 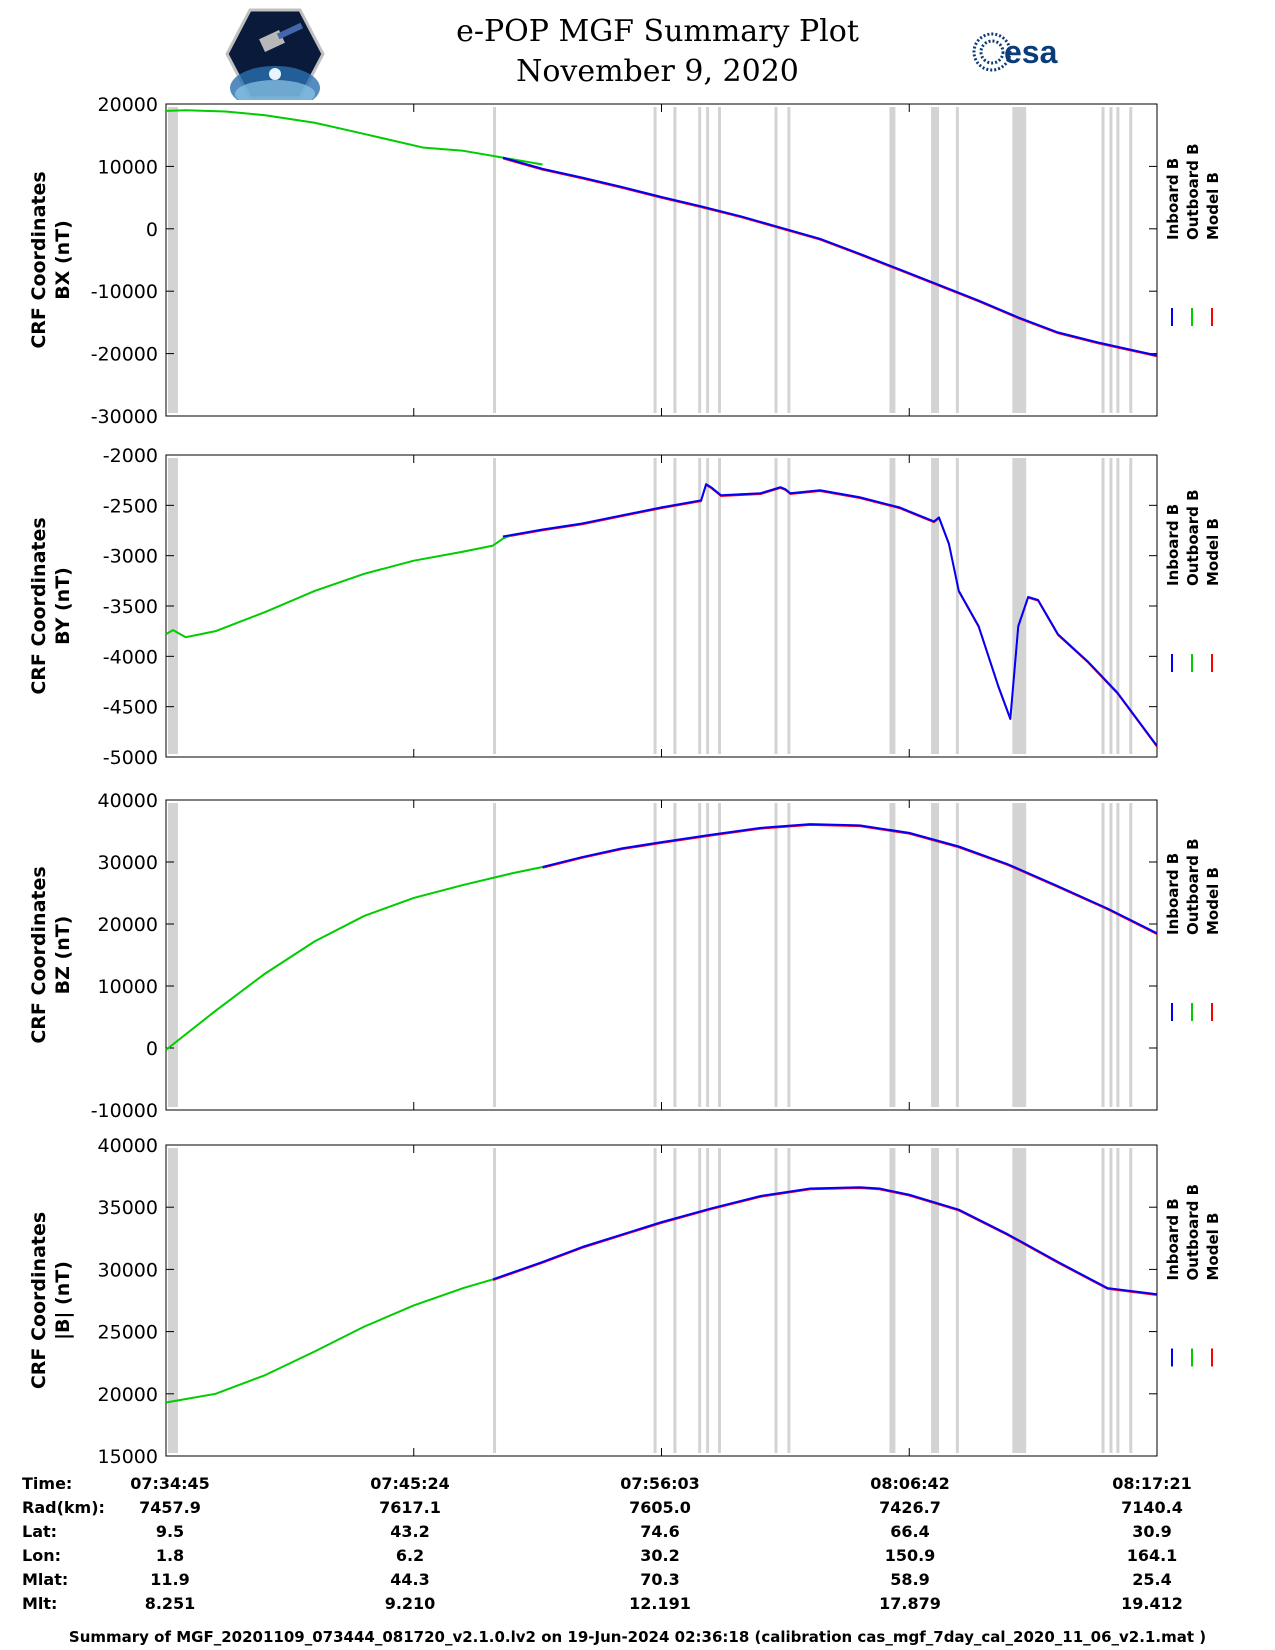 I want to click on cassiope-logo, so click(x=275, y=54).